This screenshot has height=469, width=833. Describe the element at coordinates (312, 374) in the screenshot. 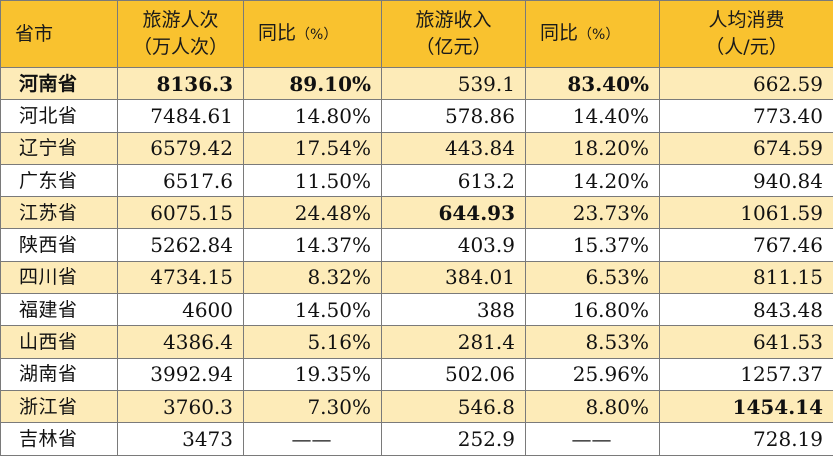

I see `cell-visitors-yoy: 19.35%` at that location.